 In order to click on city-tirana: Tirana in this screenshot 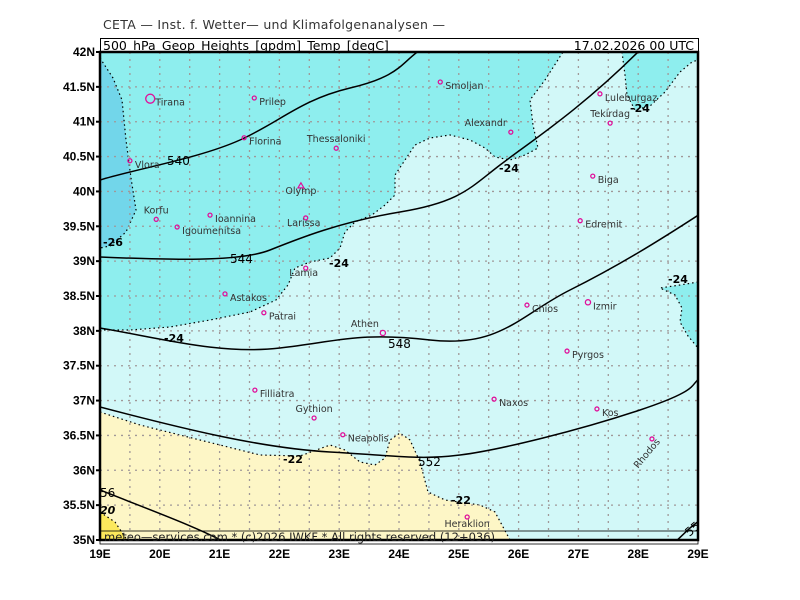, I will do `click(165, 101)`.